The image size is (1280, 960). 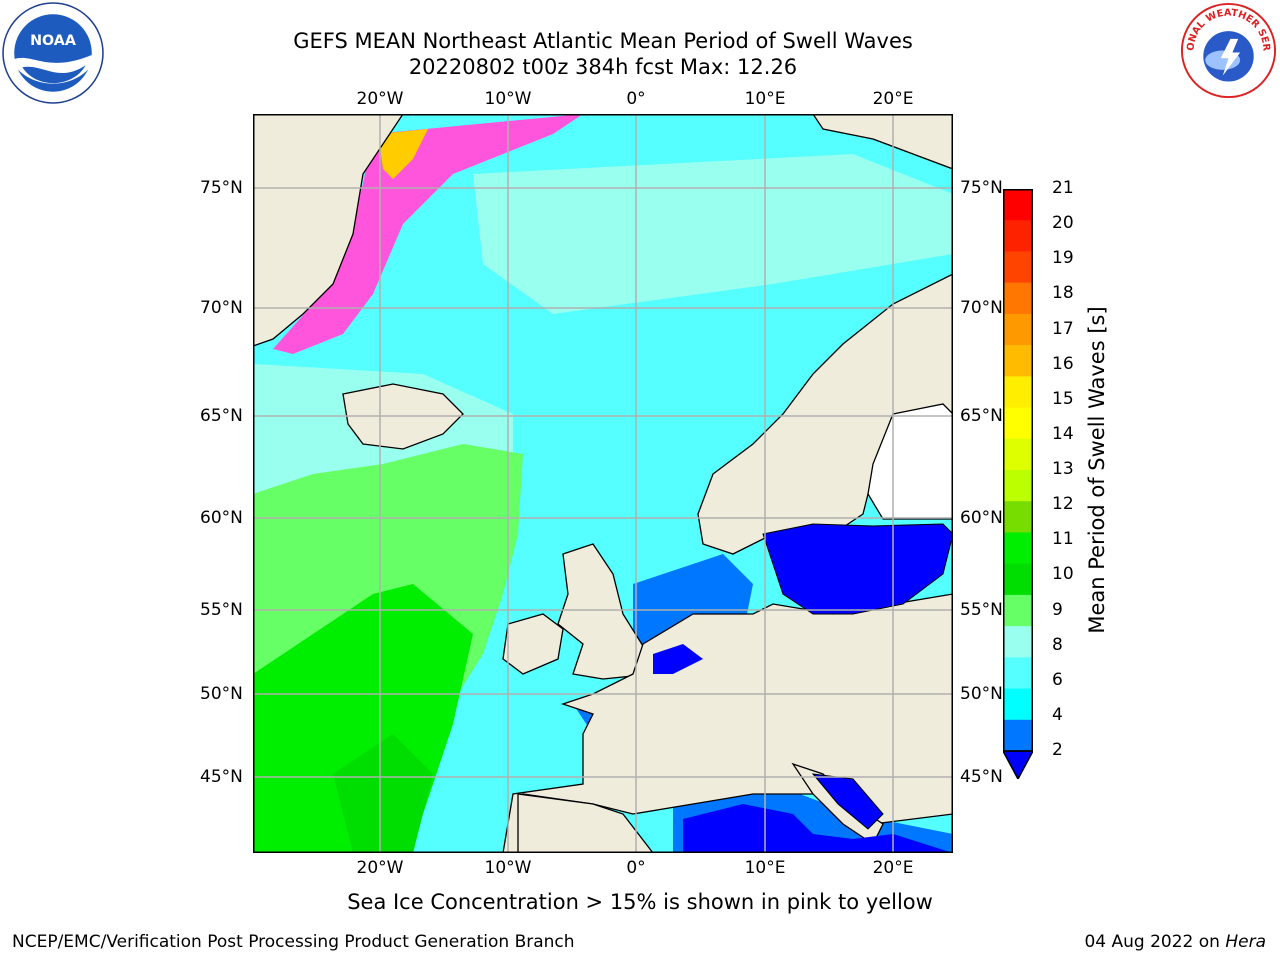 I want to click on gulf-of-bothnia, so click(x=910, y=461).